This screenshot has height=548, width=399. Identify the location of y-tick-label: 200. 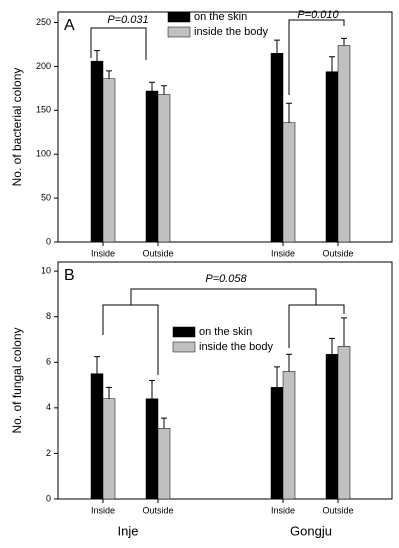
(43, 66).